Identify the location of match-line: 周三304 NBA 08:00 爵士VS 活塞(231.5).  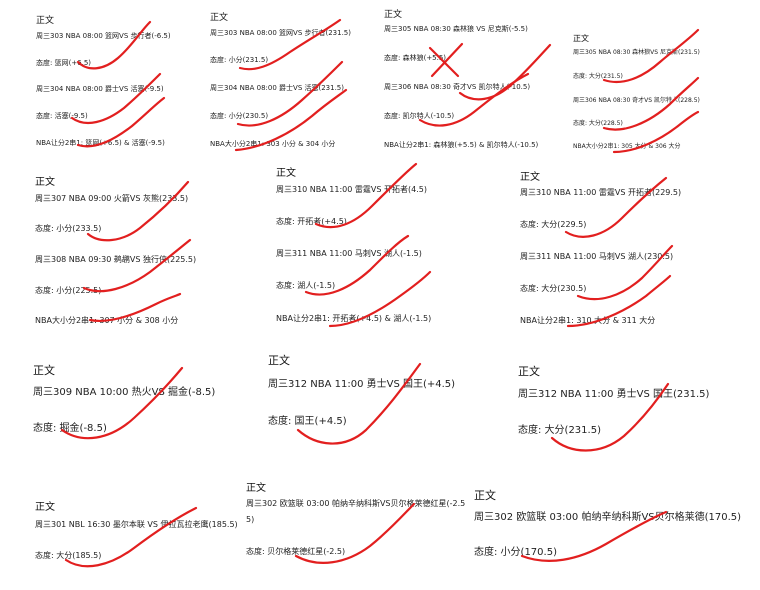
(277, 88).